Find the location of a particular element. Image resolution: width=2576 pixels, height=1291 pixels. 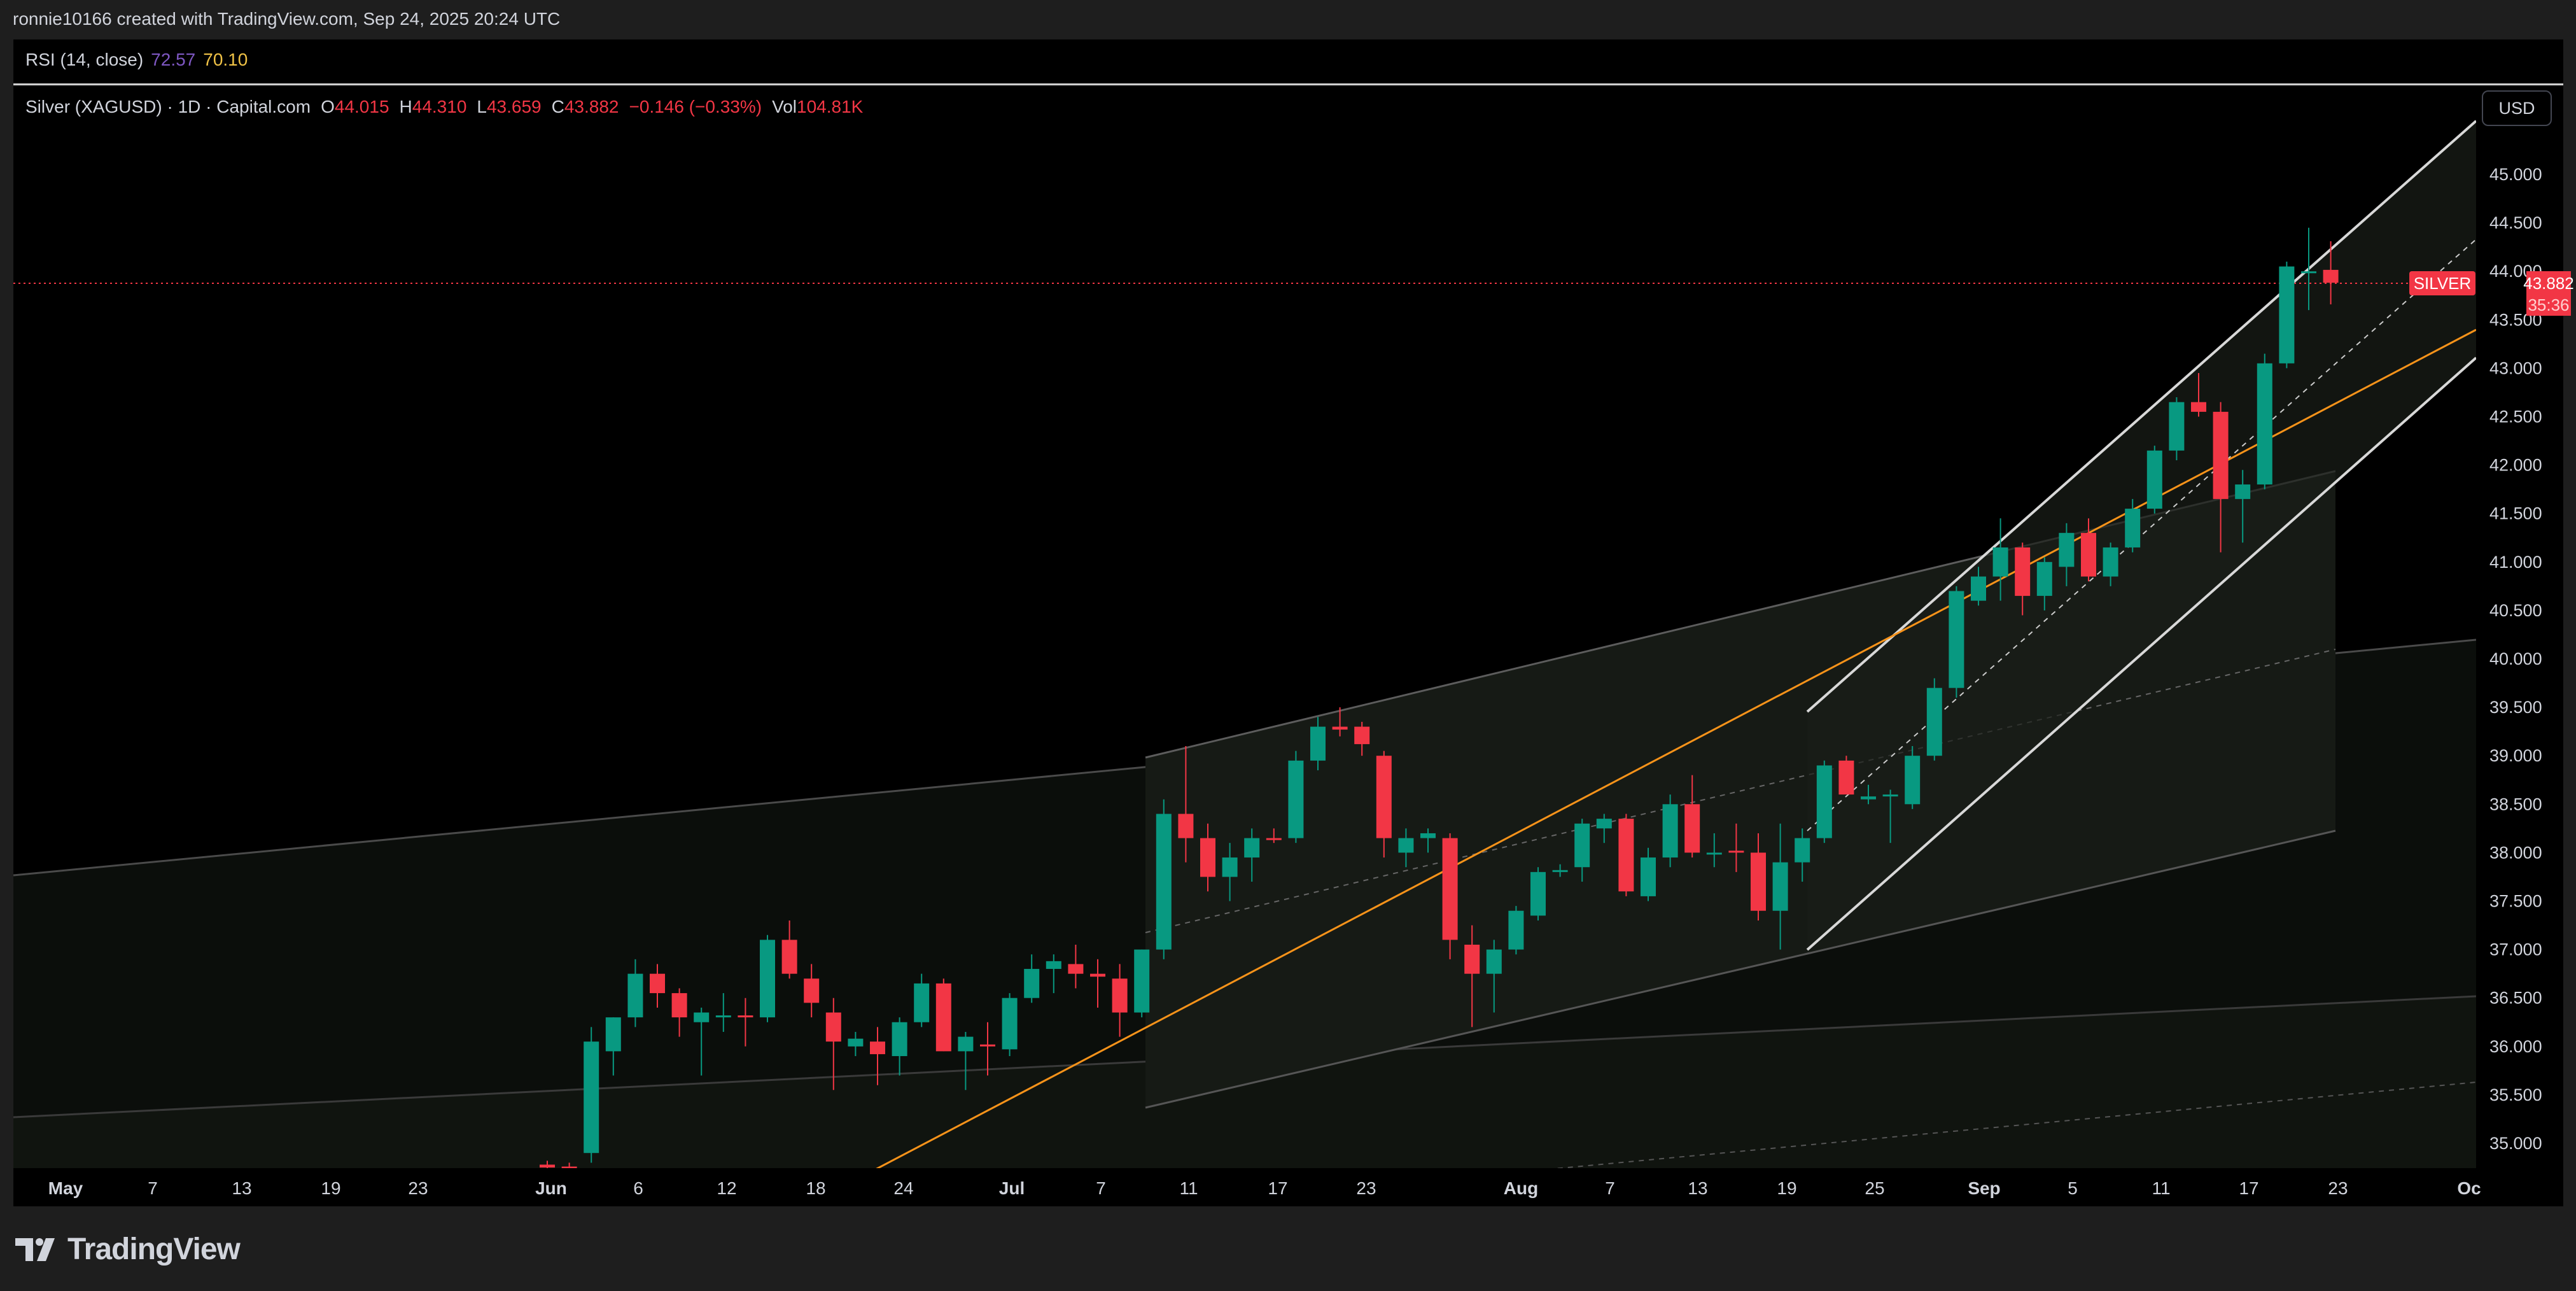

time-tick-label: 11 is located at coordinates (2161, 1188).